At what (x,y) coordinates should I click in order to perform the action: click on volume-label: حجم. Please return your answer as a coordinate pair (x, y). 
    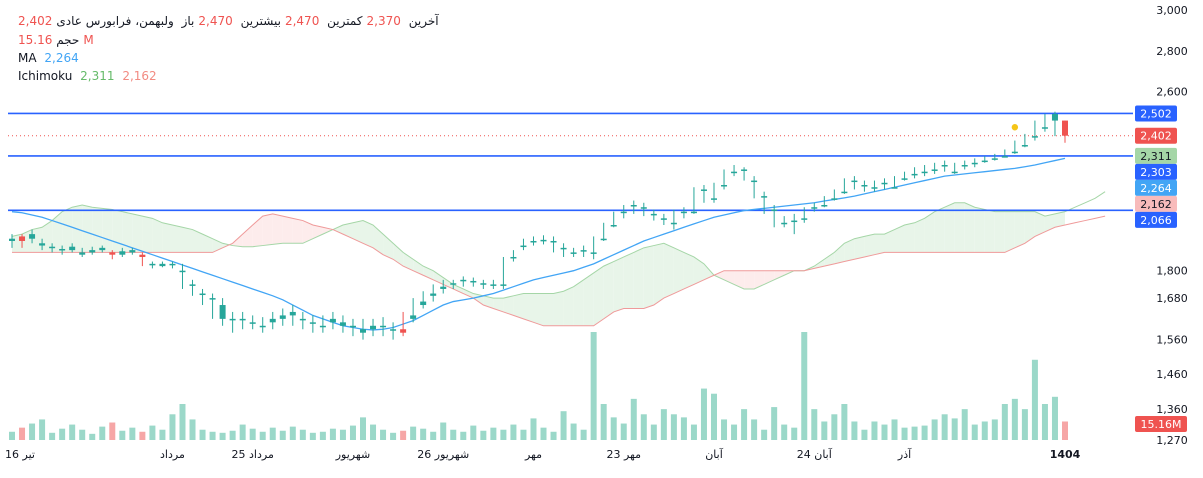
    Looking at the image, I should click on (68, 40).